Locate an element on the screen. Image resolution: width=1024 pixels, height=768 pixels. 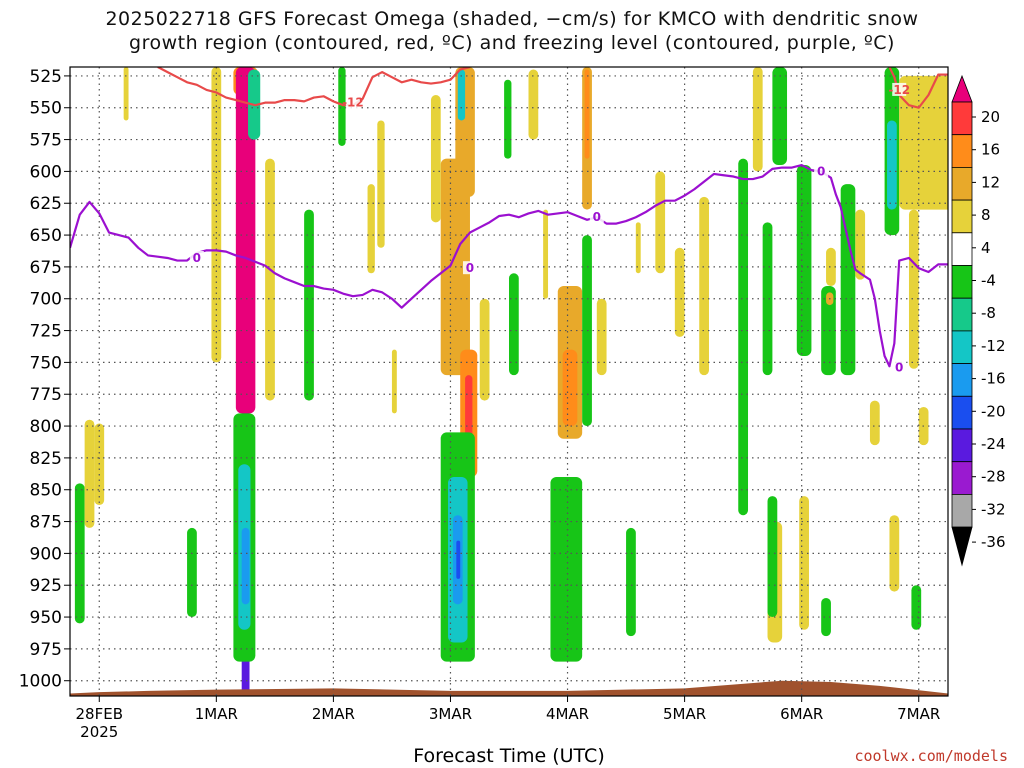
x-tick-label-7: 7MAR is located at coordinates (918, 714).